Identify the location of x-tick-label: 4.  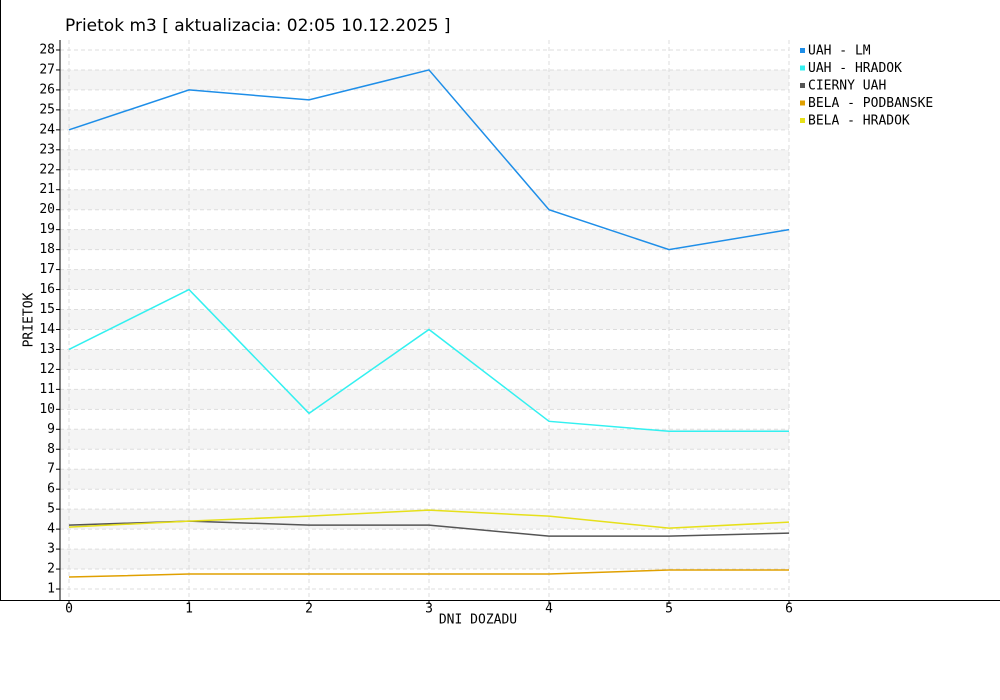
(549, 609).